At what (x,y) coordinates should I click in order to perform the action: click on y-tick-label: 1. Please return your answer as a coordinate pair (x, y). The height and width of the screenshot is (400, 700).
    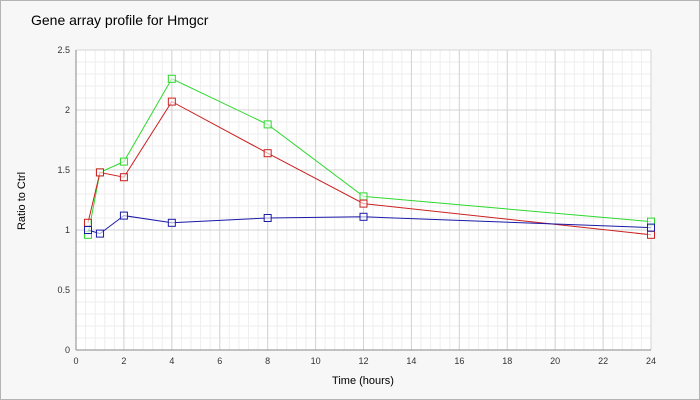
    Looking at the image, I should click on (67, 230).